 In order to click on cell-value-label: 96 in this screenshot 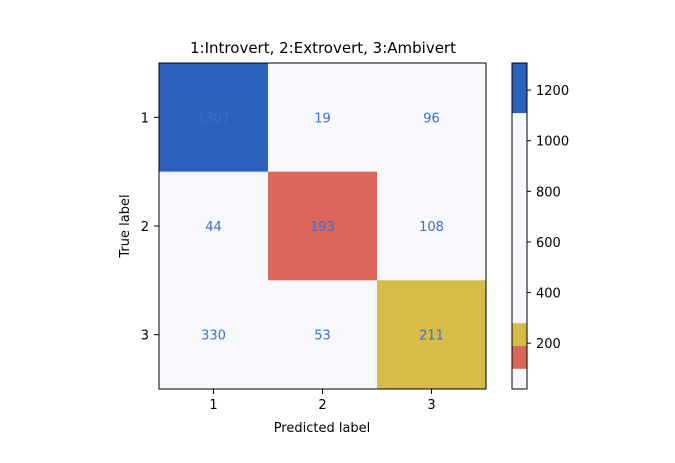, I will do `click(431, 118)`.